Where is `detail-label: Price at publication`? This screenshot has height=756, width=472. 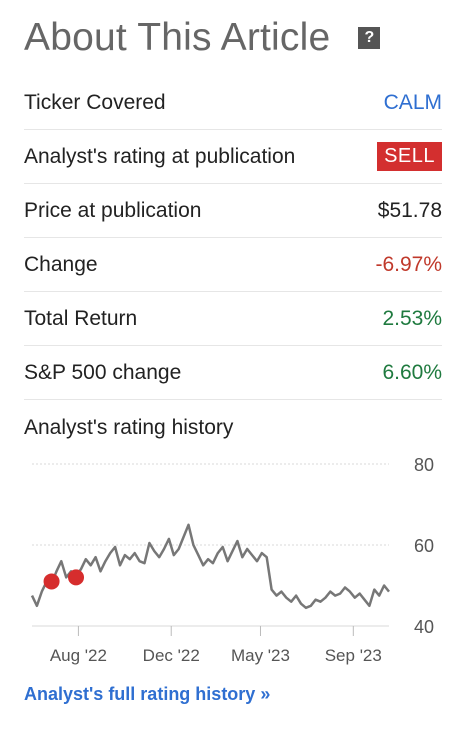
detail-label: Price at publication is located at coordinates (113, 210).